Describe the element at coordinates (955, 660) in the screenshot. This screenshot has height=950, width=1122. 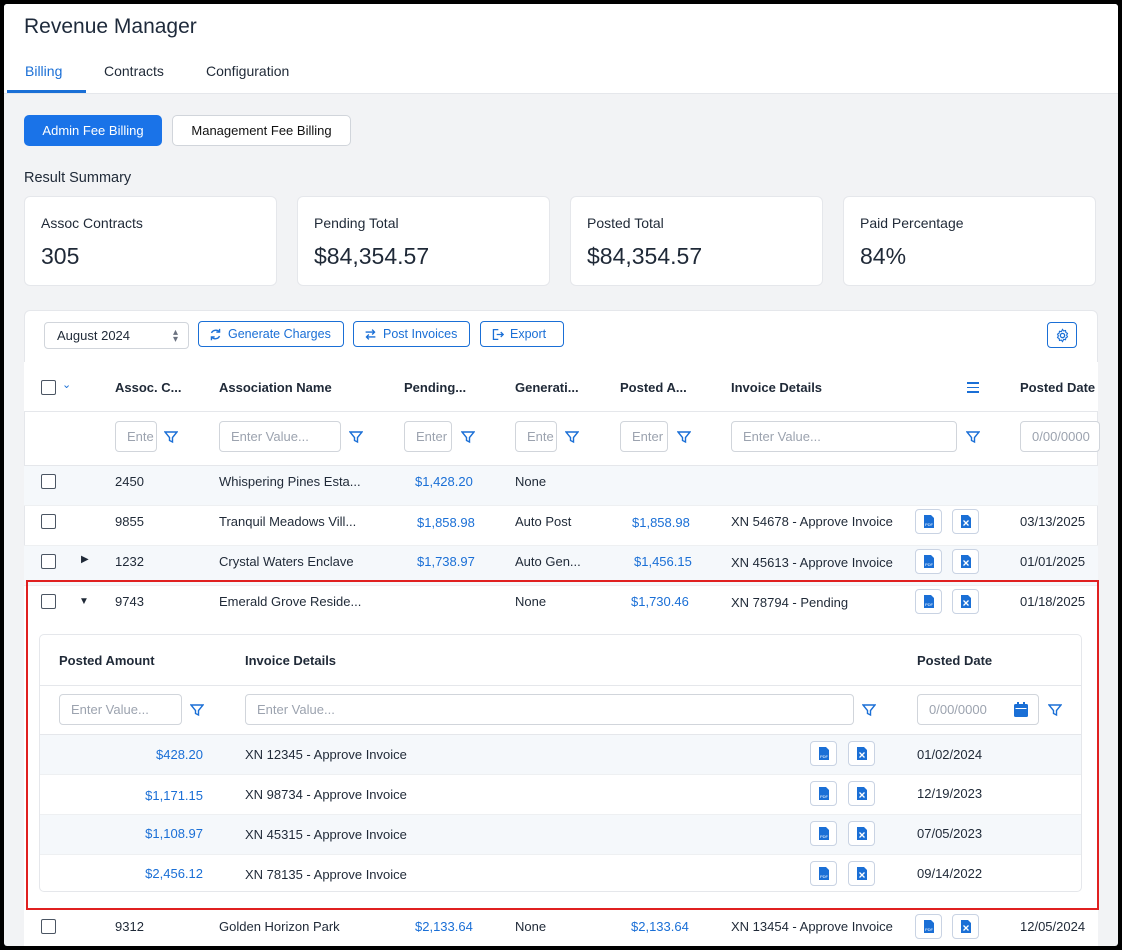
I see `subcol-posted-date: Posted Date` at that location.